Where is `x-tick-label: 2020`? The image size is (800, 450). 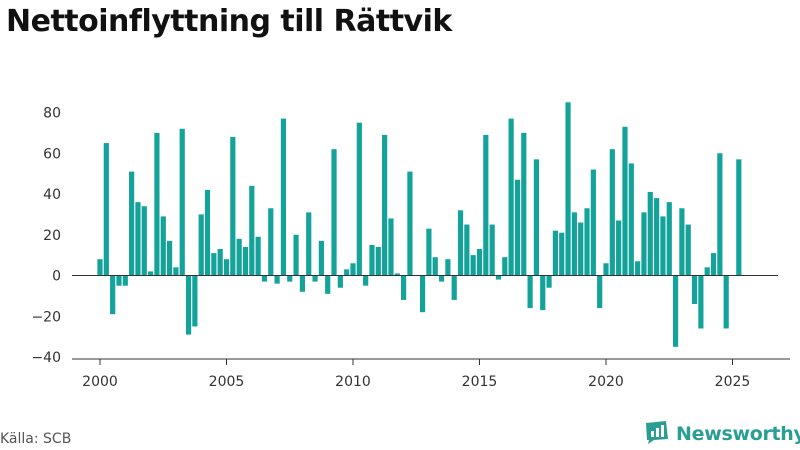
x-tick-label: 2020 is located at coordinates (606, 382).